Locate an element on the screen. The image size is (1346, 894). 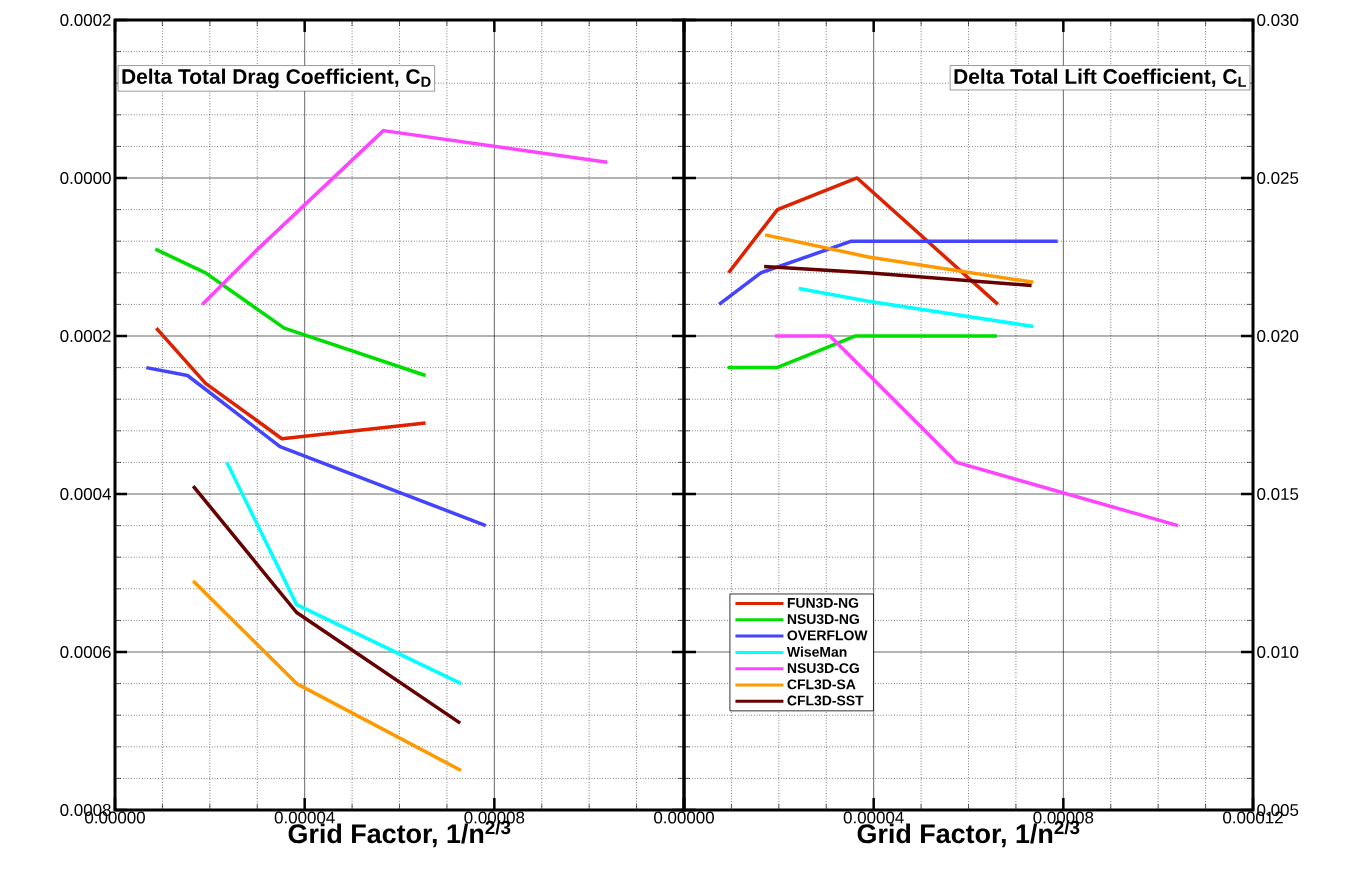
y-tick-label: 0.025 is located at coordinates (1278, 177).